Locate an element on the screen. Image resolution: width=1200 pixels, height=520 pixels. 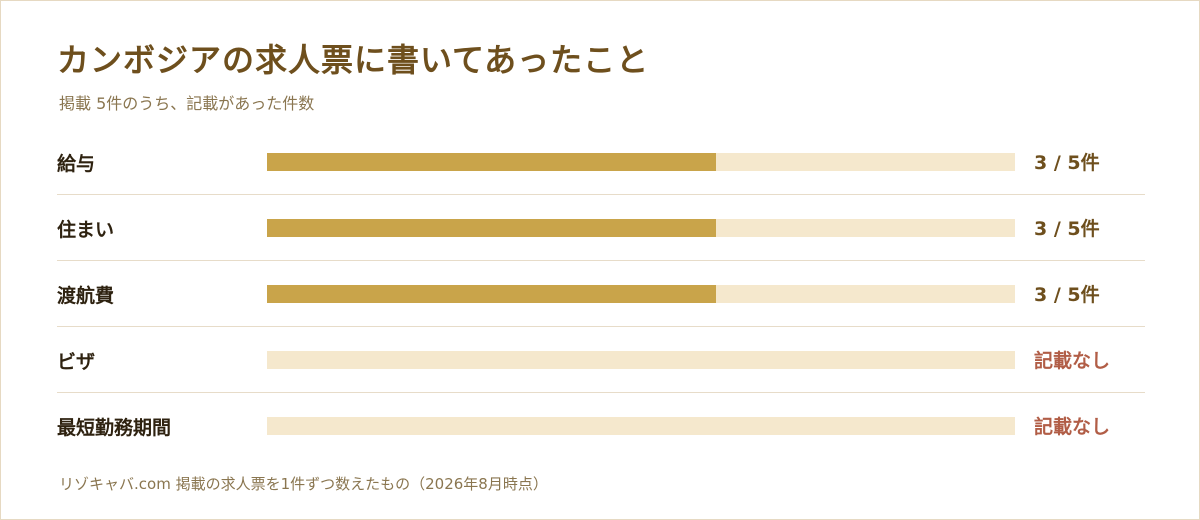
chart-footnote: リゾキャバ.com 掲載の求人票を1件ずつ数えたもの（2026年8月時点） is located at coordinates (303, 484).